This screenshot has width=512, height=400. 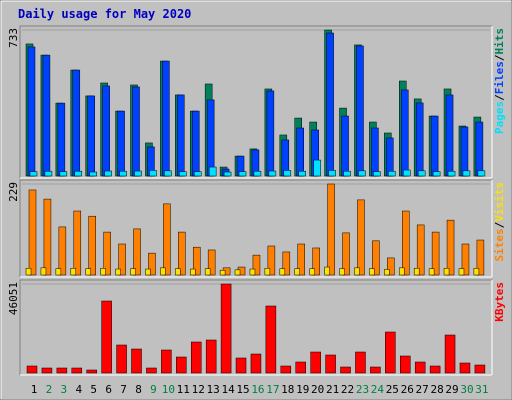 What do you see at coordinates (422, 389) in the screenshot?
I see `x-tick-label: 27` at bounding box center [422, 389].